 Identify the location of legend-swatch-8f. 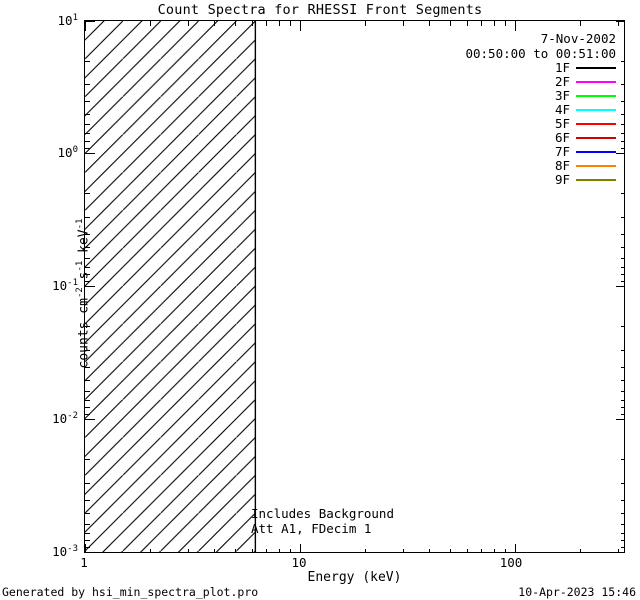
(596, 166).